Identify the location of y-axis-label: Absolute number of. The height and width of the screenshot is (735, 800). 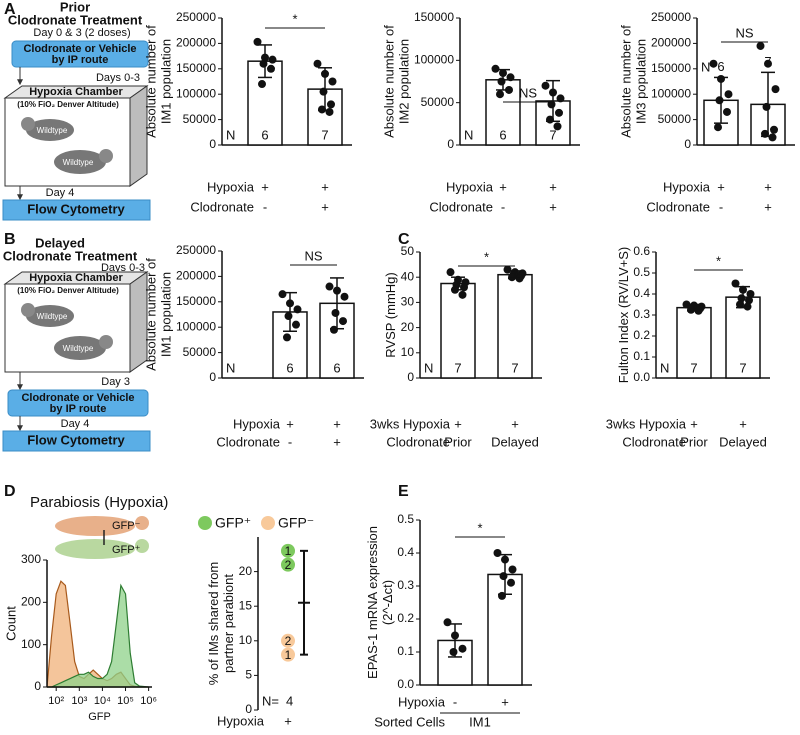
(150, 314).